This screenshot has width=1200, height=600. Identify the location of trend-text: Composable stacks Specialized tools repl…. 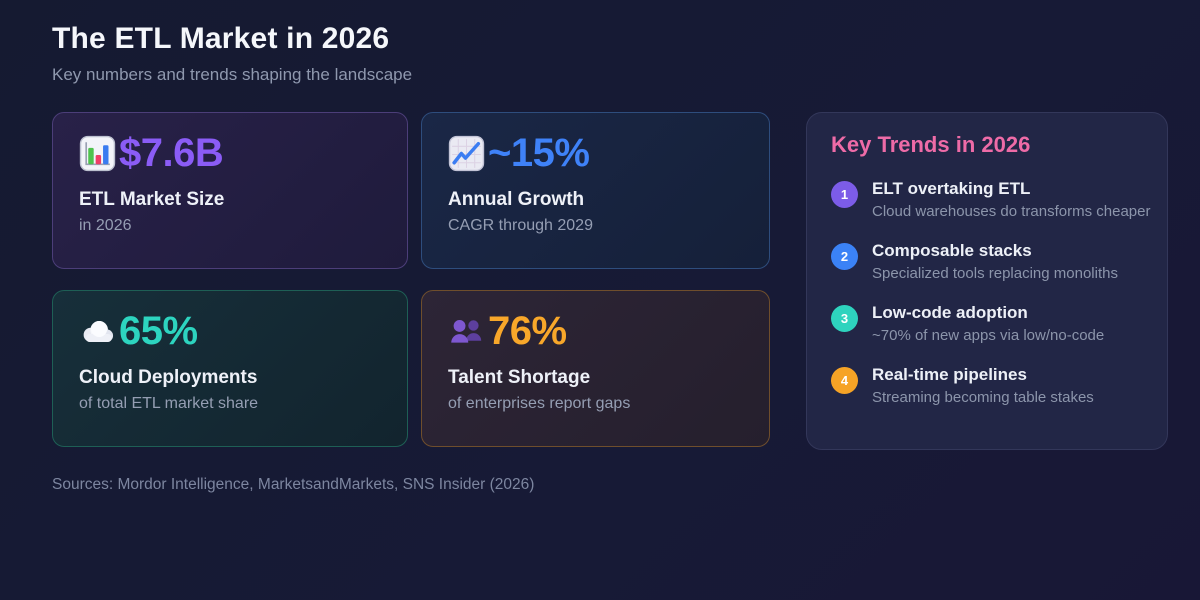
(995, 261).